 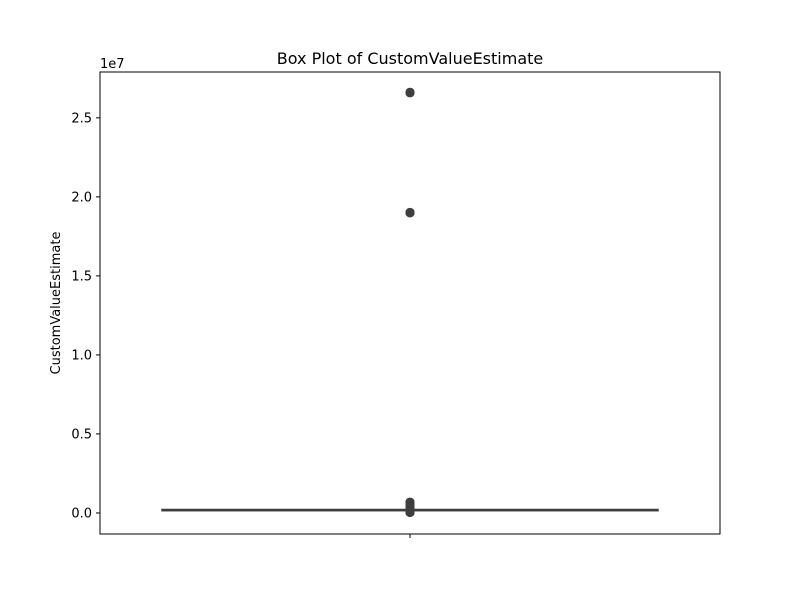 I want to click on y-tick-label: 2.0, so click(x=81, y=197).